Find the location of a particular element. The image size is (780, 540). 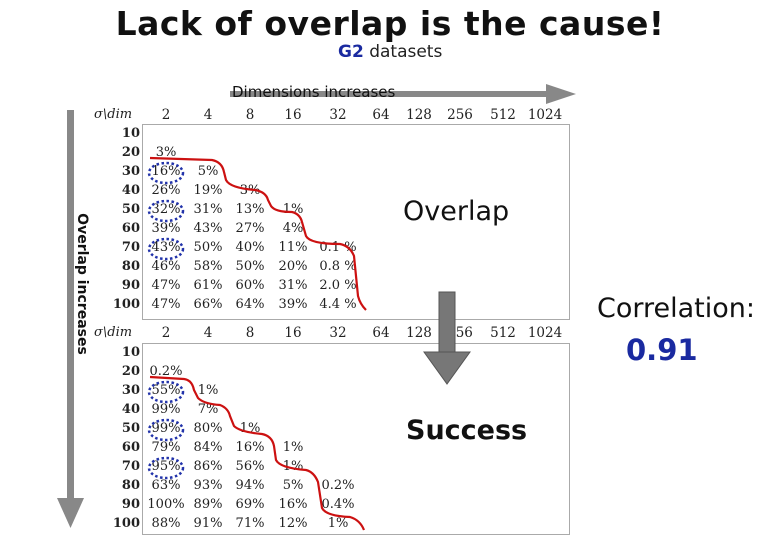

success-cell: 88% is located at coordinates (166, 523).